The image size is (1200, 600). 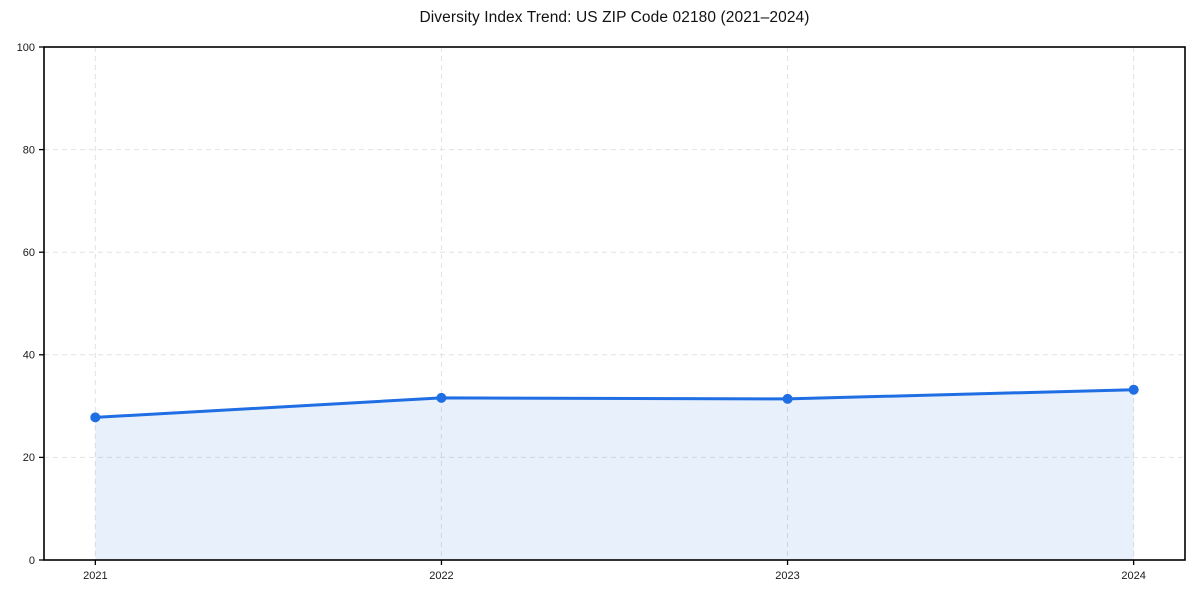 What do you see at coordinates (32, 561) in the screenshot?
I see `y-tick-label: 0` at bounding box center [32, 561].